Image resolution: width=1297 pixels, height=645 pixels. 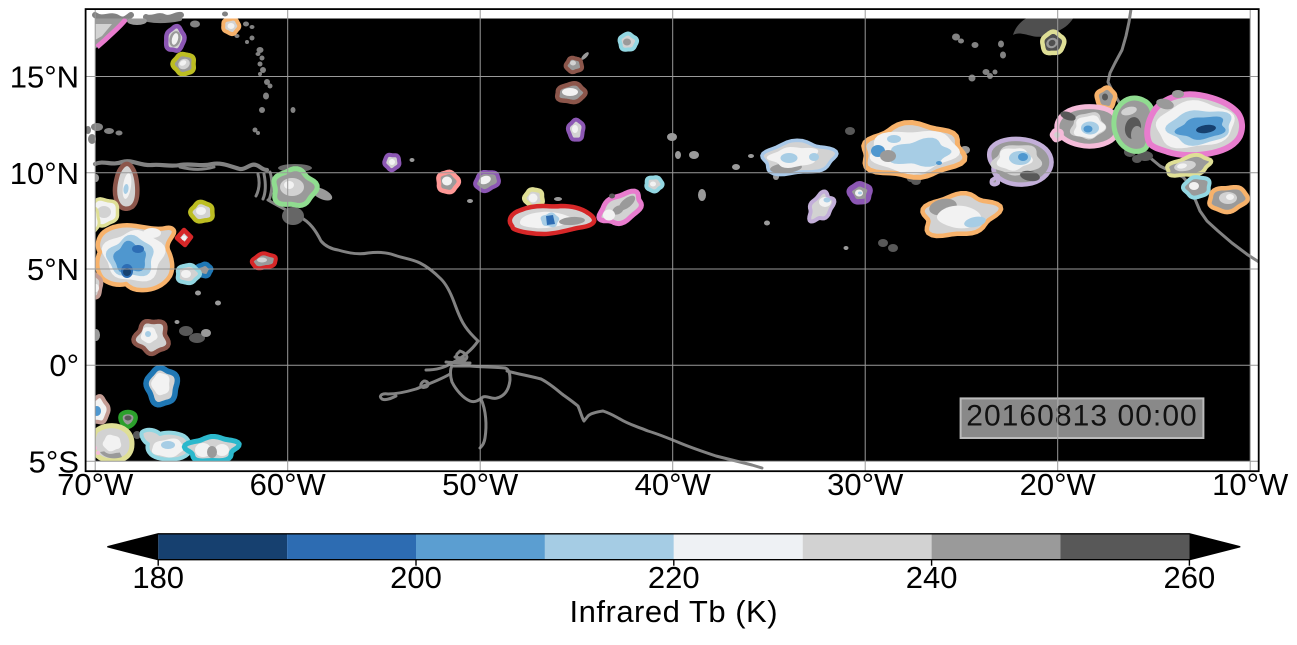 What do you see at coordinates (416, 577) in the screenshot?
I see `svg-text: 200` at bounding box center [416, 577].